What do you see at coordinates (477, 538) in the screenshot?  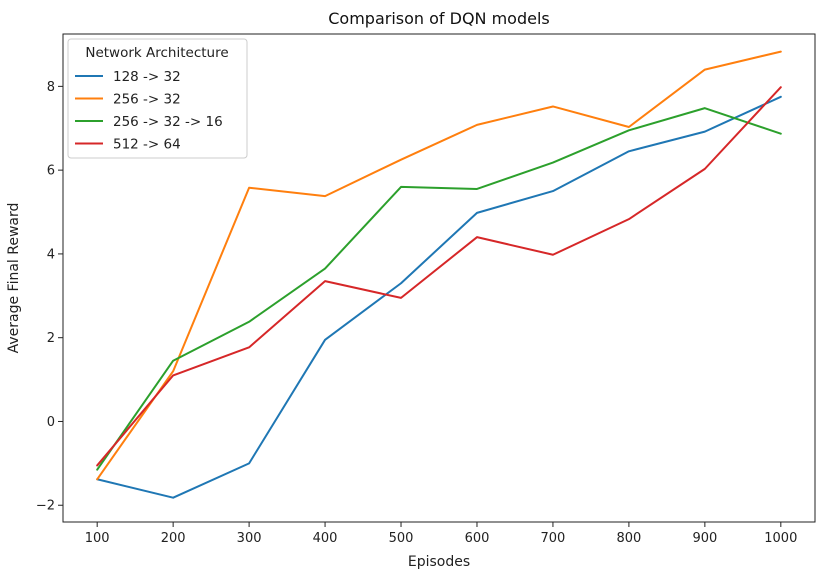 I see `x-tick-label: 600` at bounding box center [477, 538].